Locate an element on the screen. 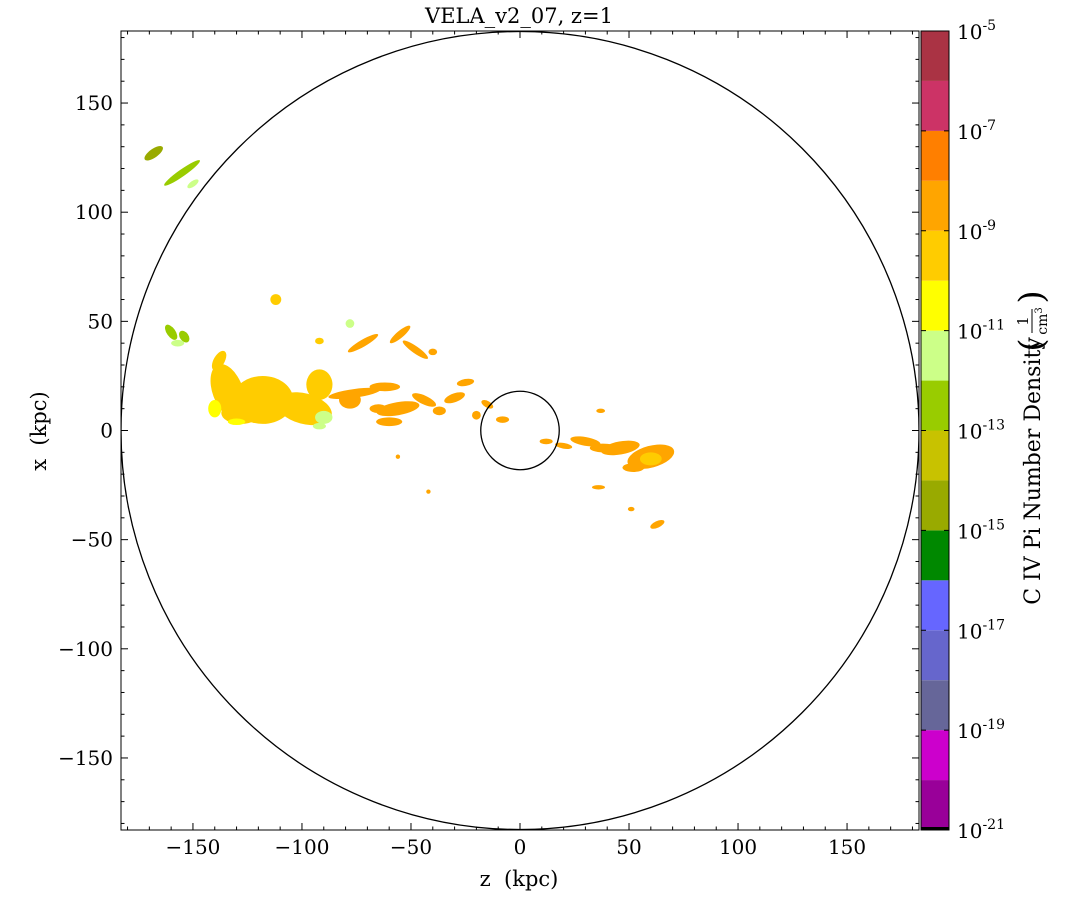 This screenshot has width=1085, height=920. x-tick-label: −150 is located at coordinates (192, 847).